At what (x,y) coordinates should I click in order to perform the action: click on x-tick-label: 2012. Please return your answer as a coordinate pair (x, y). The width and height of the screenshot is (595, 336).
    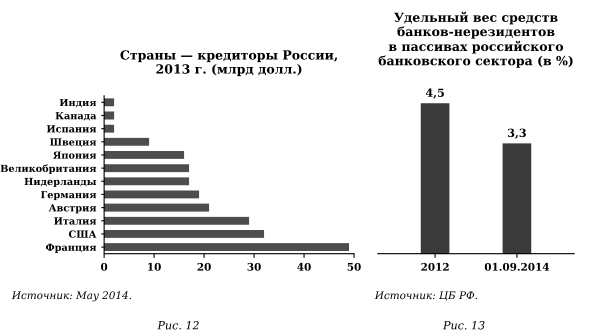
    Looking at the image, I should click on (435, 266).